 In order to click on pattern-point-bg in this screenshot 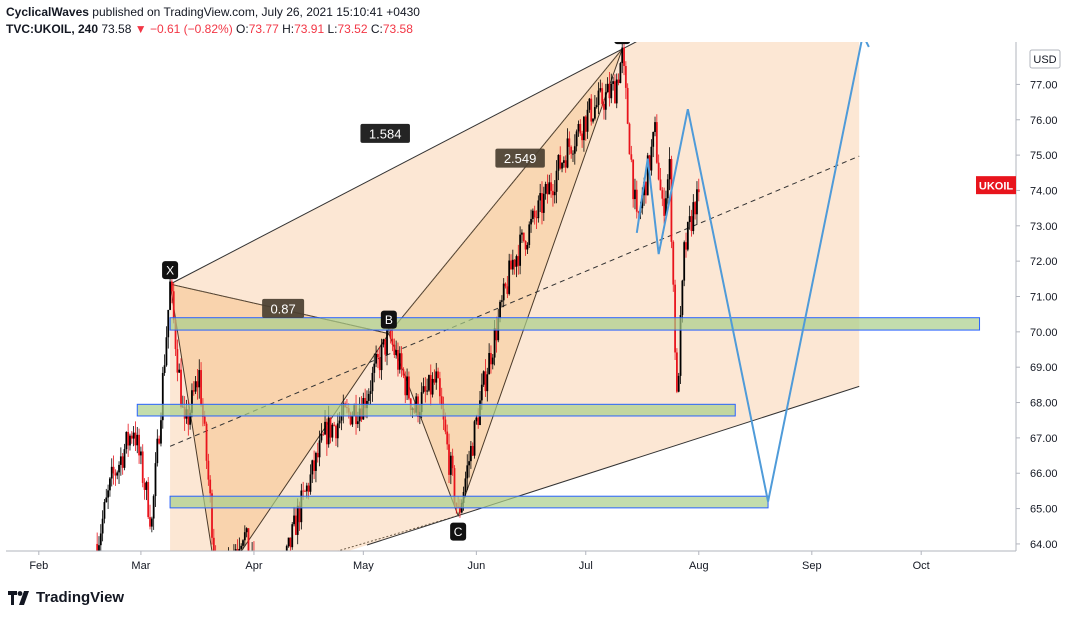, I will do `click(170, 270)`.